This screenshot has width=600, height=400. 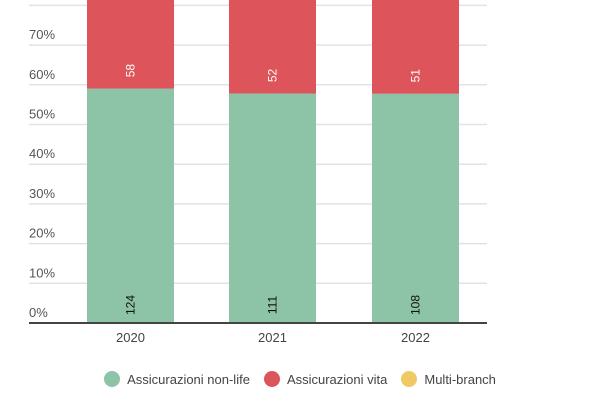 What do you see at coordinates (416, 76) in the screenshot?
I see `data-label: 51` at bounding box center [416, 76].